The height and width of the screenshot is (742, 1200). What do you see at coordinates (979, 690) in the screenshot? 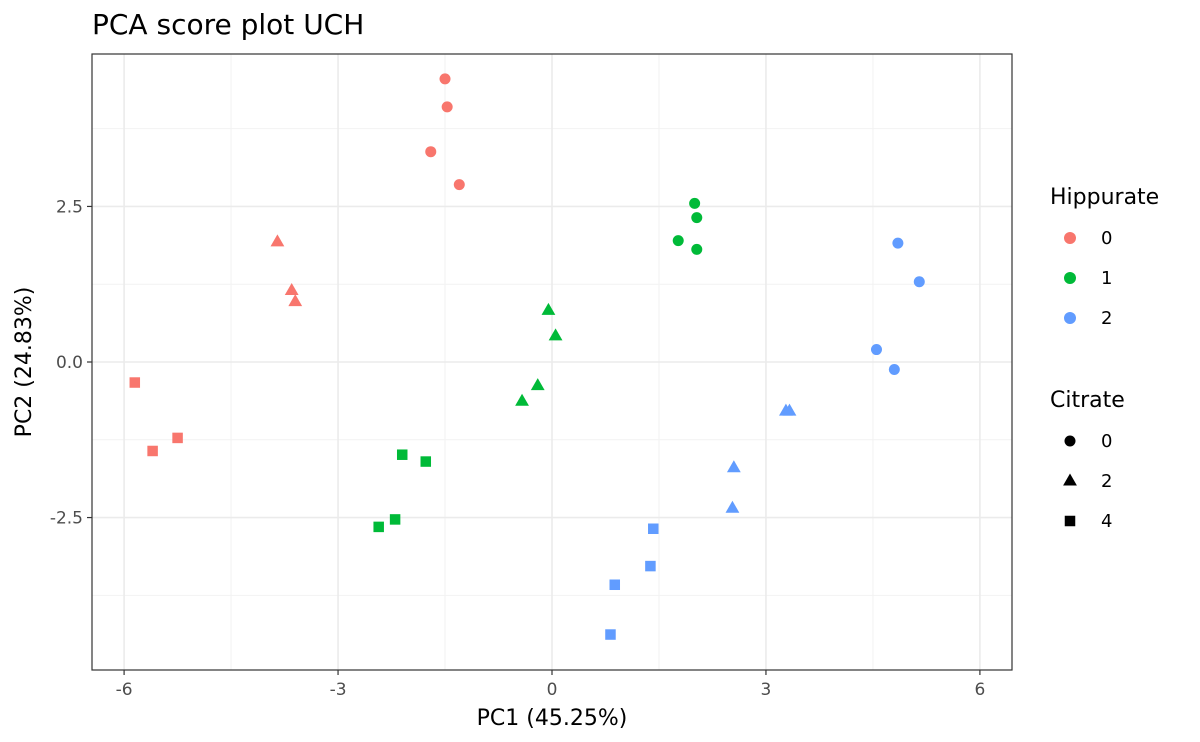
I see `x-tick-label-4: 6` at bounding box center [979, 690].